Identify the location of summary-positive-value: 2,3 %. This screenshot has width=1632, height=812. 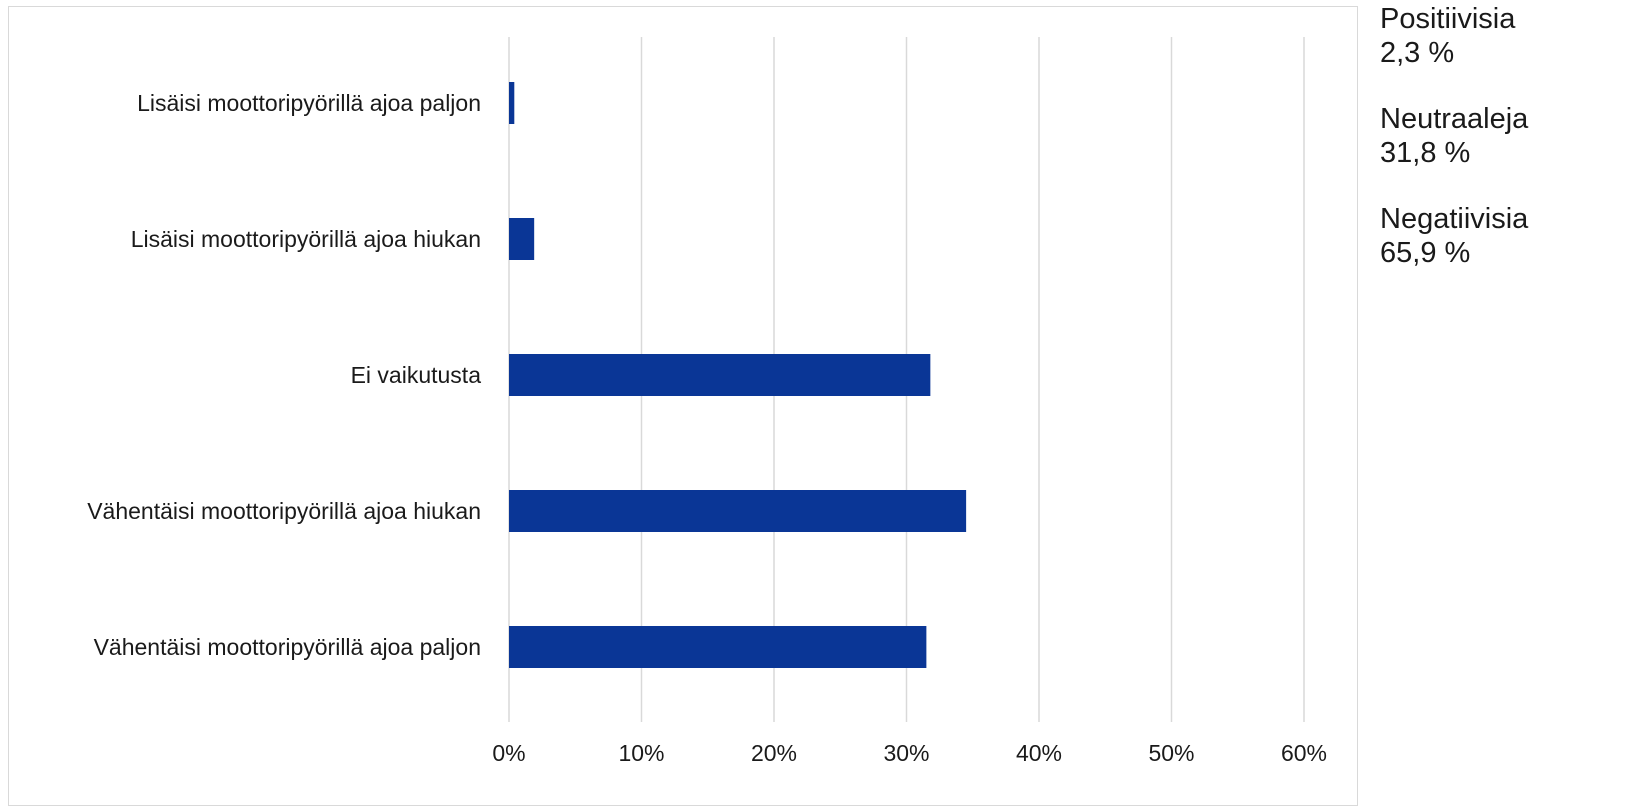
(1417, 53).